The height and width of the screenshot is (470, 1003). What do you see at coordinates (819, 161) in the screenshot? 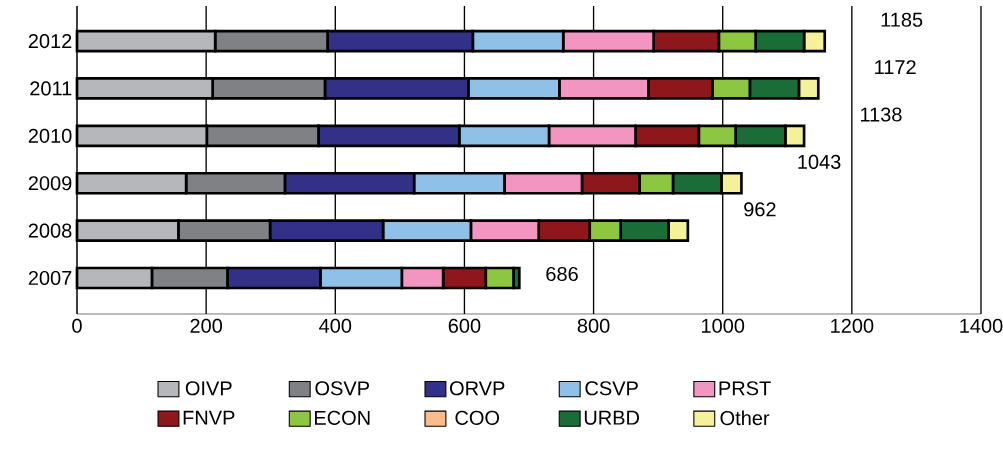
I see `annotation: 1043` at bounding box center [819, 161].